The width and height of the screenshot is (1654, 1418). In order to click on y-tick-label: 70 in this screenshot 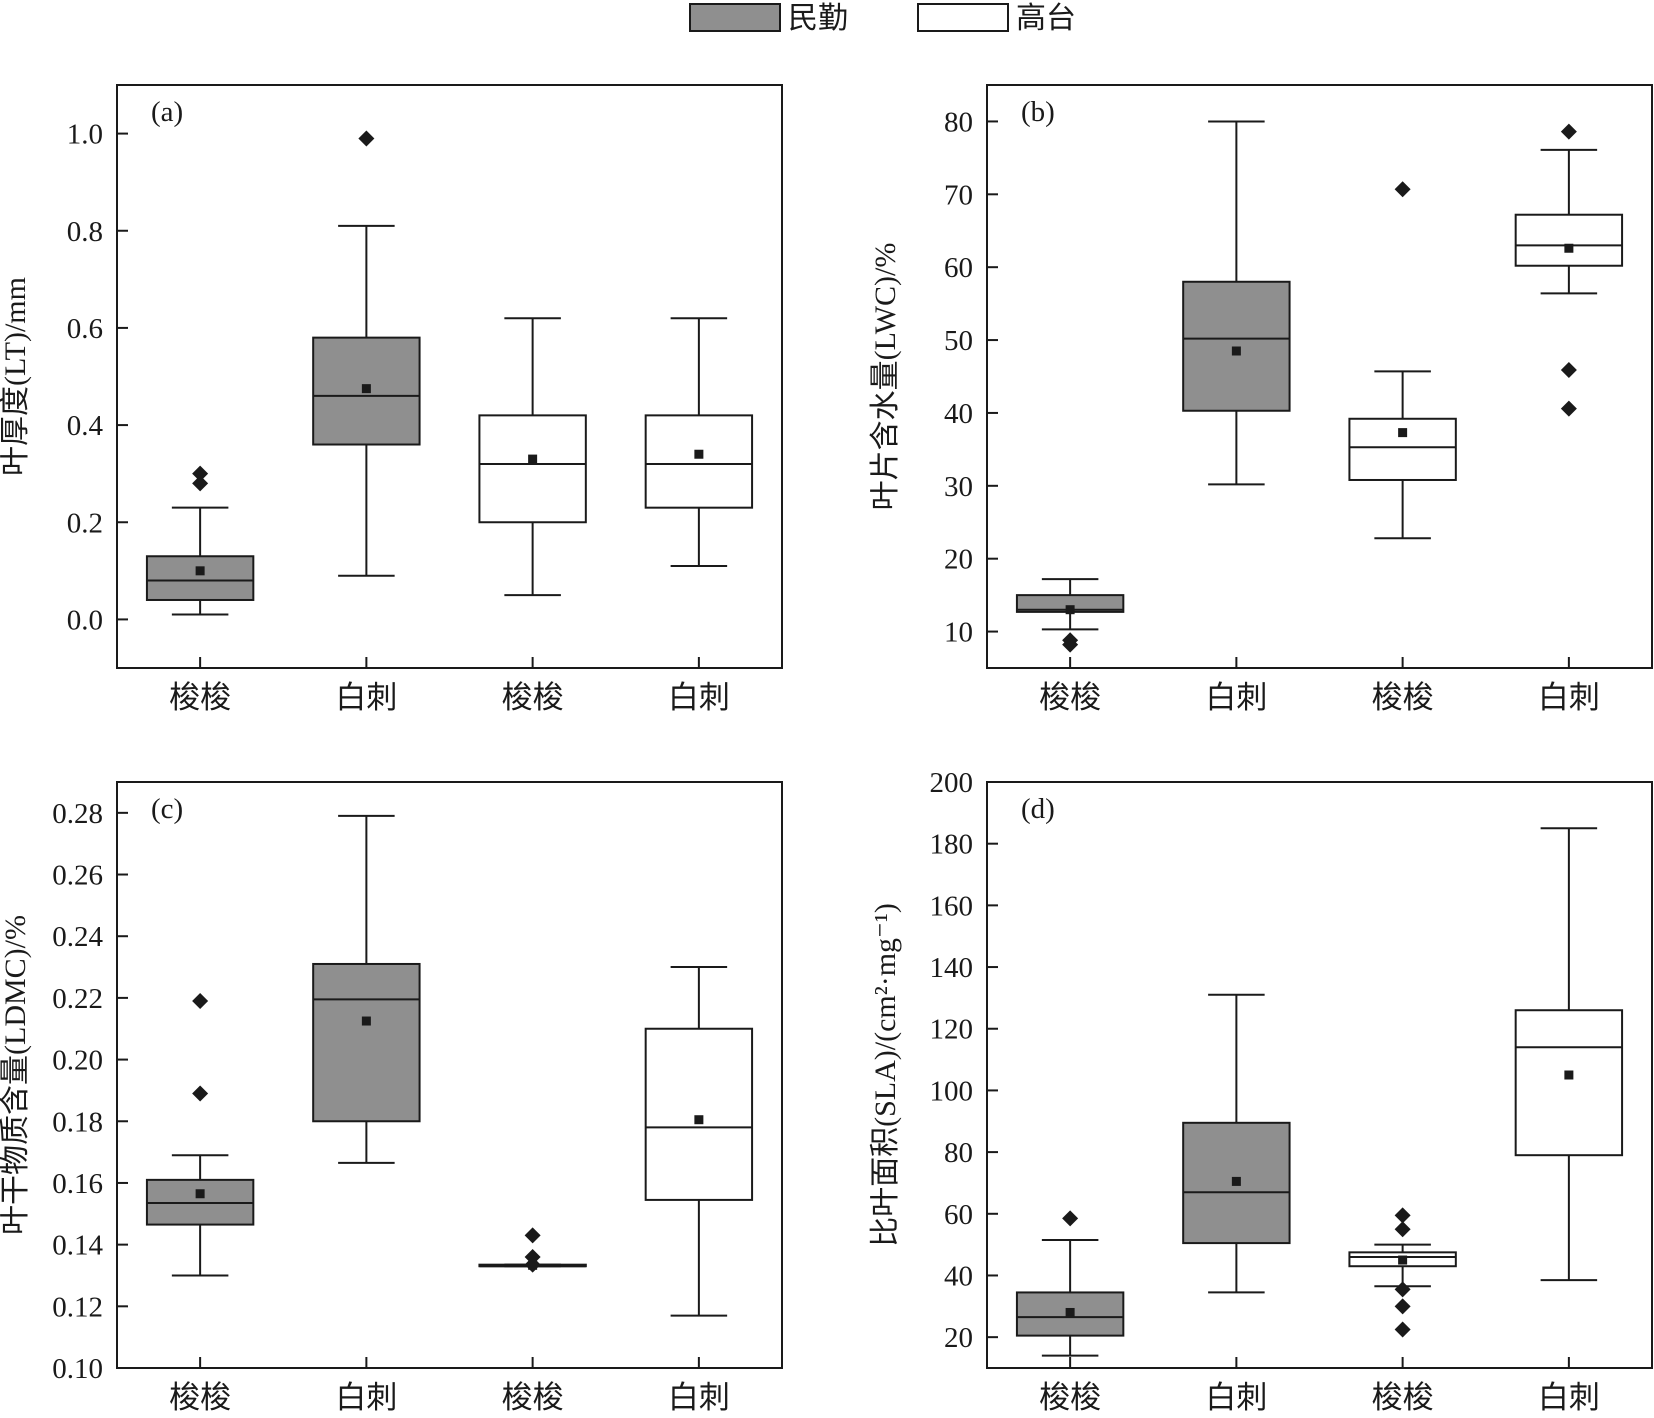, I will do `click(958, 195)`.